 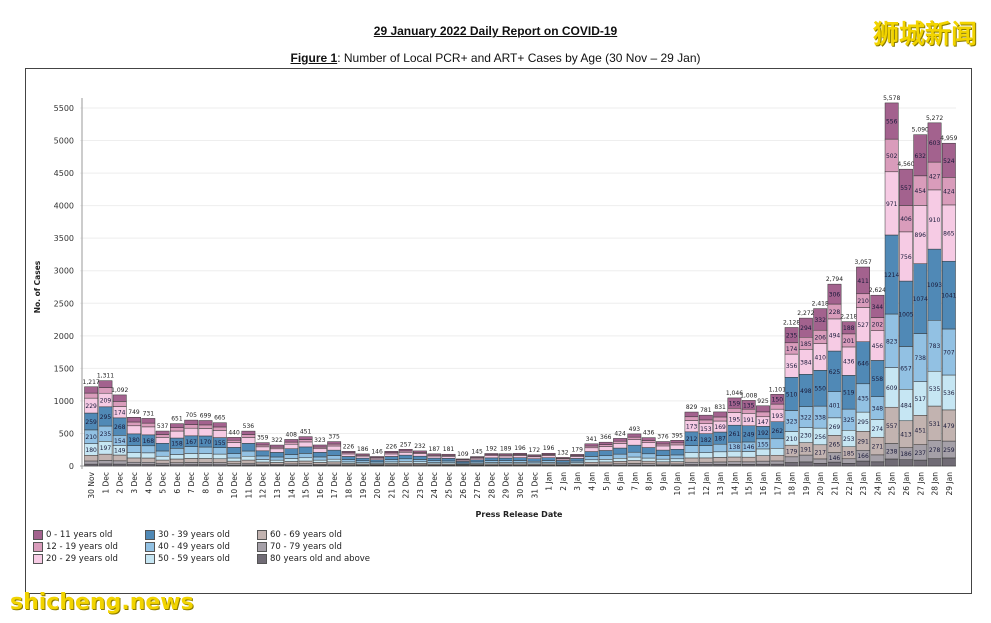 I want to click on x-tick-label: 7 Dec, so click(x=191, y=483).